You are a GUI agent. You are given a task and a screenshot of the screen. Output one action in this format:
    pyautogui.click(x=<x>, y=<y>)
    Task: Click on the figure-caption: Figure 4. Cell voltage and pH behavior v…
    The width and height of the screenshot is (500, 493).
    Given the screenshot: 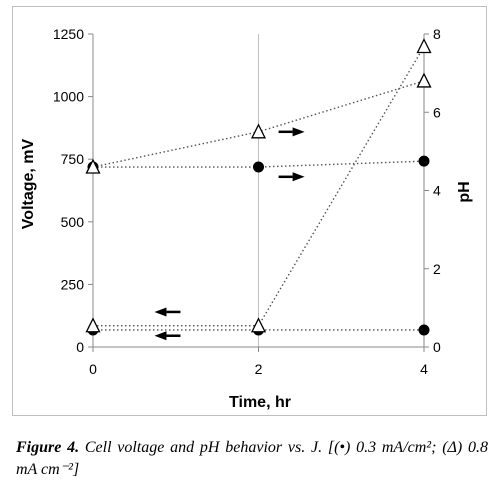 What is the action you would take?
    pyautogui.click(x=252, y=459)
    